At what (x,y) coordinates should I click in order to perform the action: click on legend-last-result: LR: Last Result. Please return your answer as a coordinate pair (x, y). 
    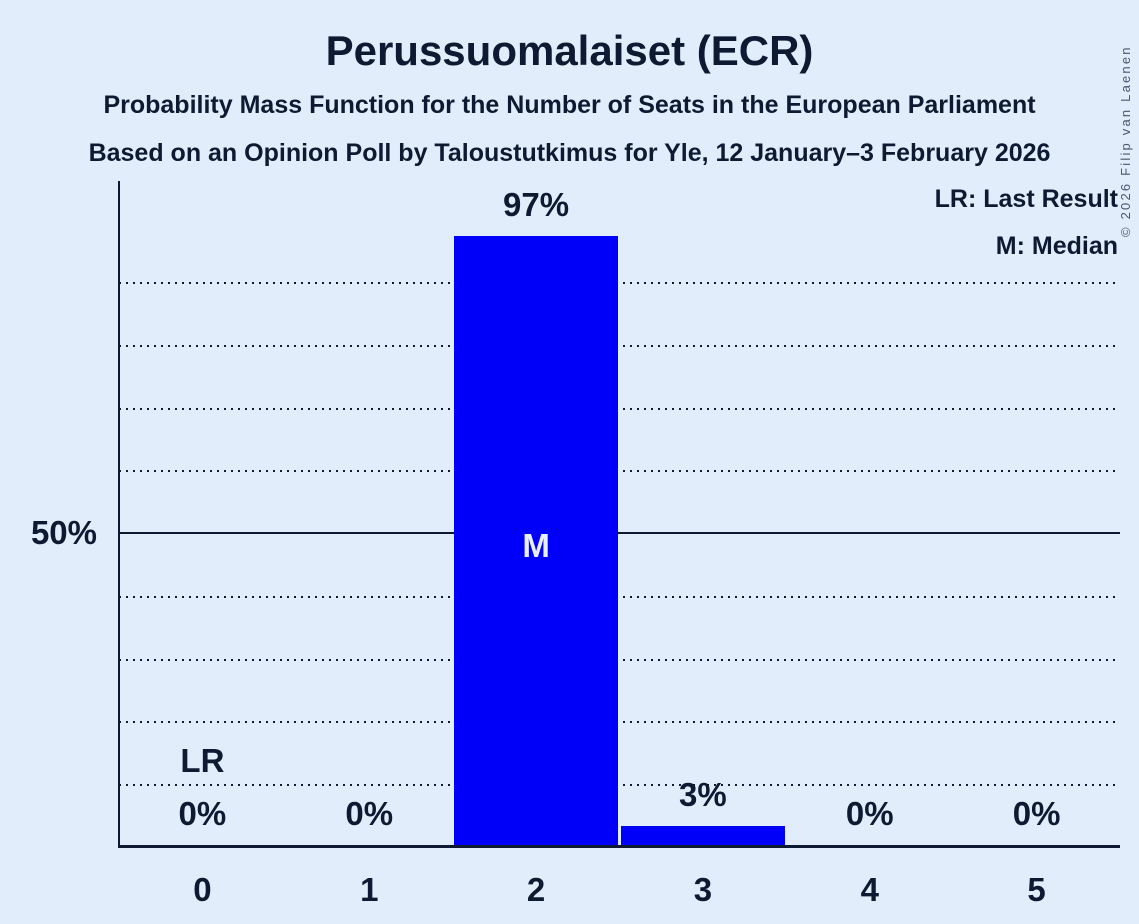
    Looking at the image, I should click on (1026, 199).